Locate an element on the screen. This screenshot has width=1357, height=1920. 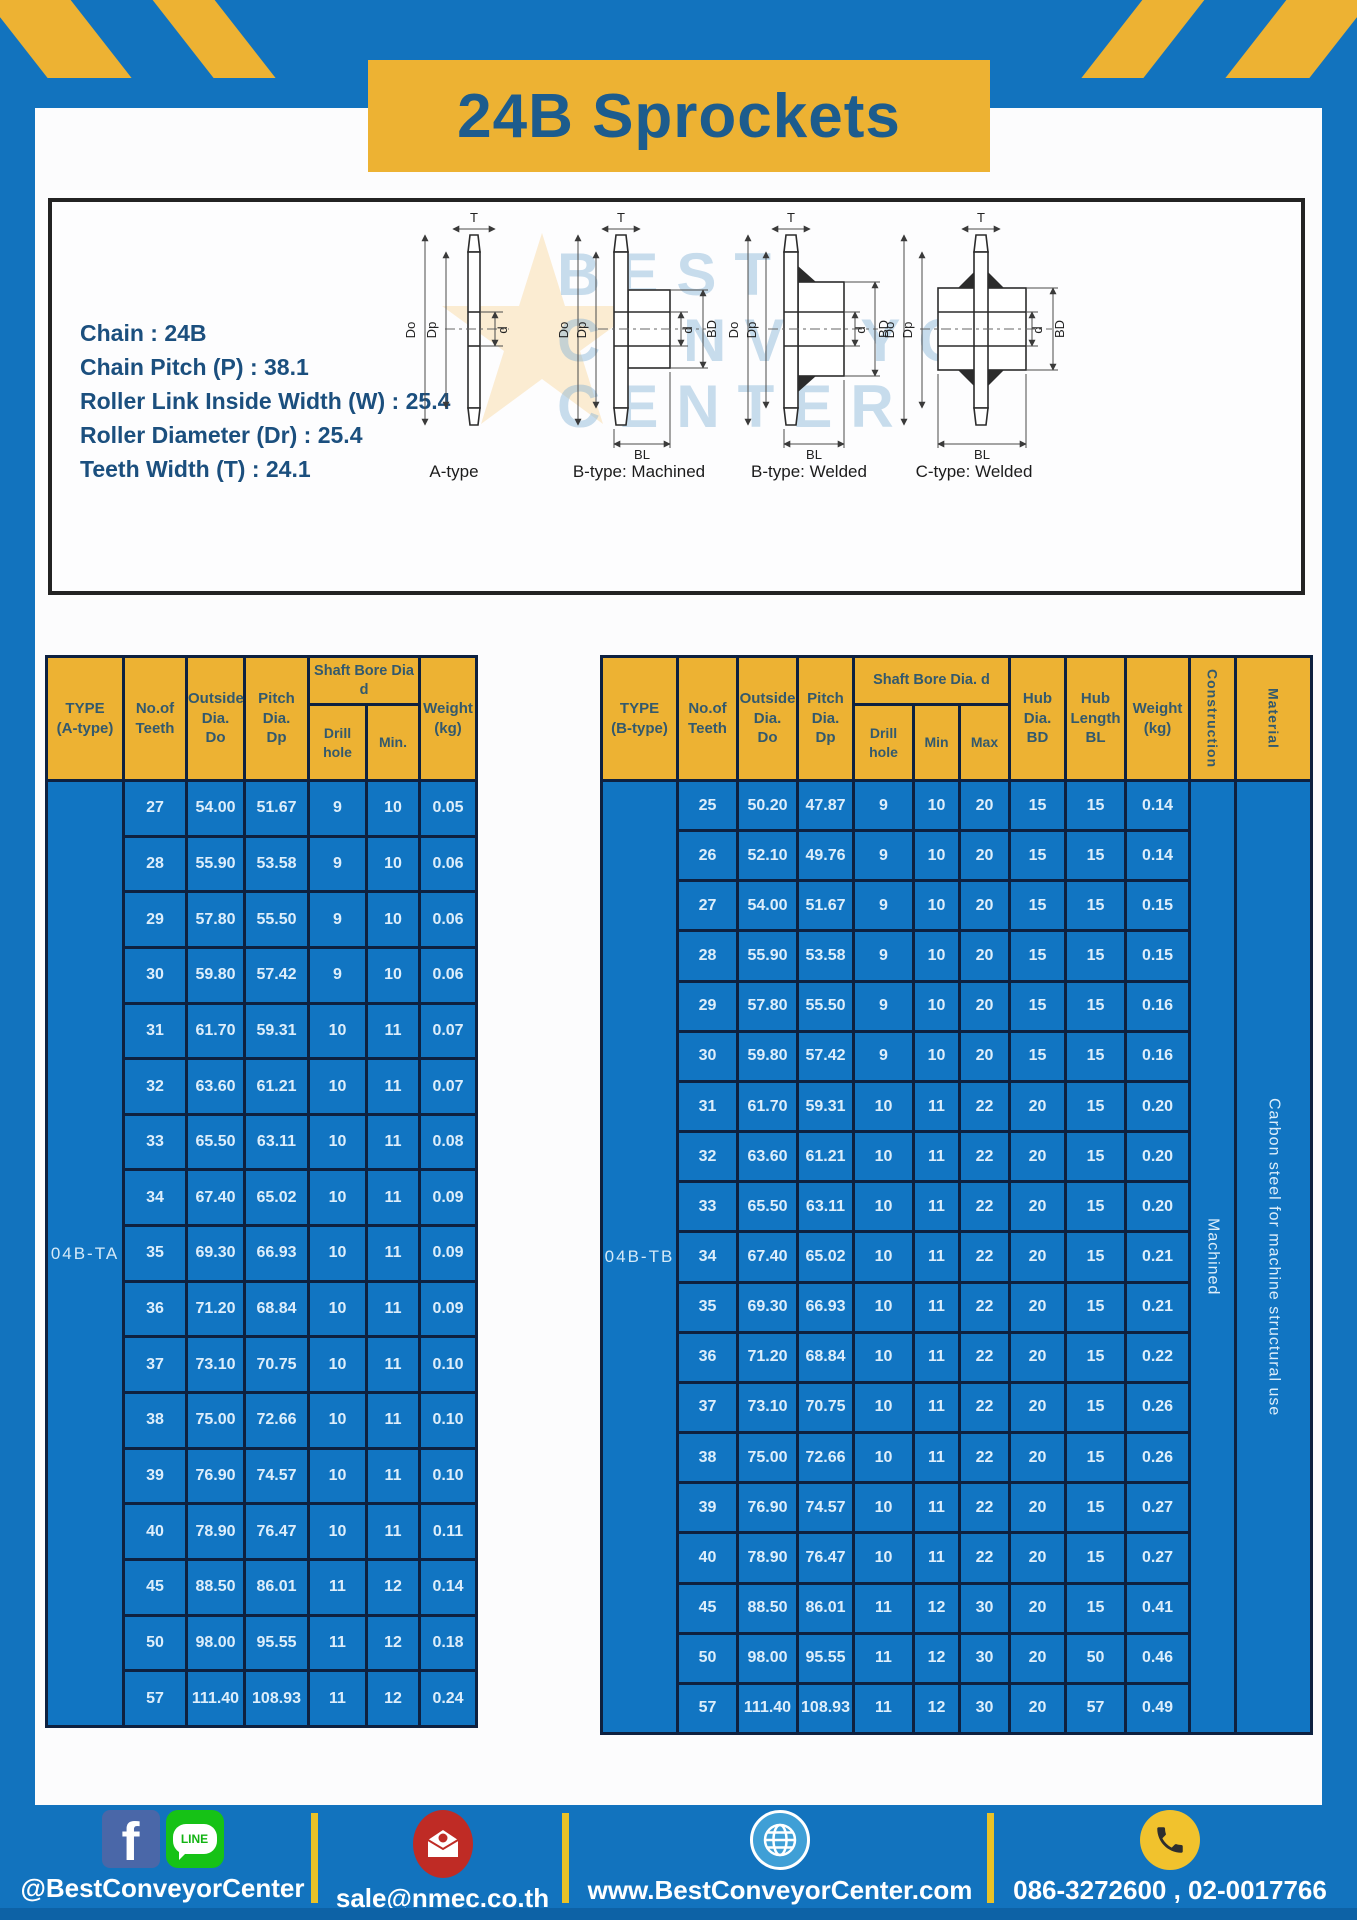
facebook-icon: f is located at coordinates (130, 1839).